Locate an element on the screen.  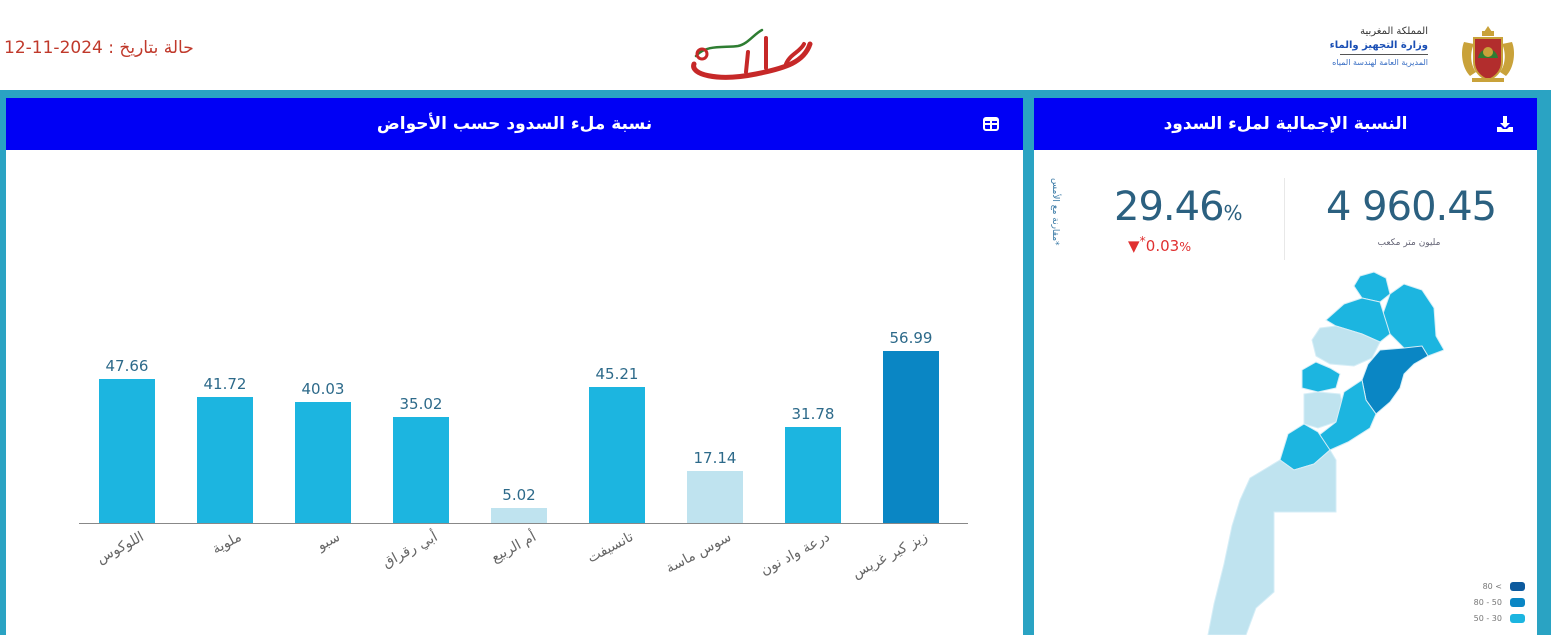
map-region-oum-er-rbia is located at coordinates (1321, 377).